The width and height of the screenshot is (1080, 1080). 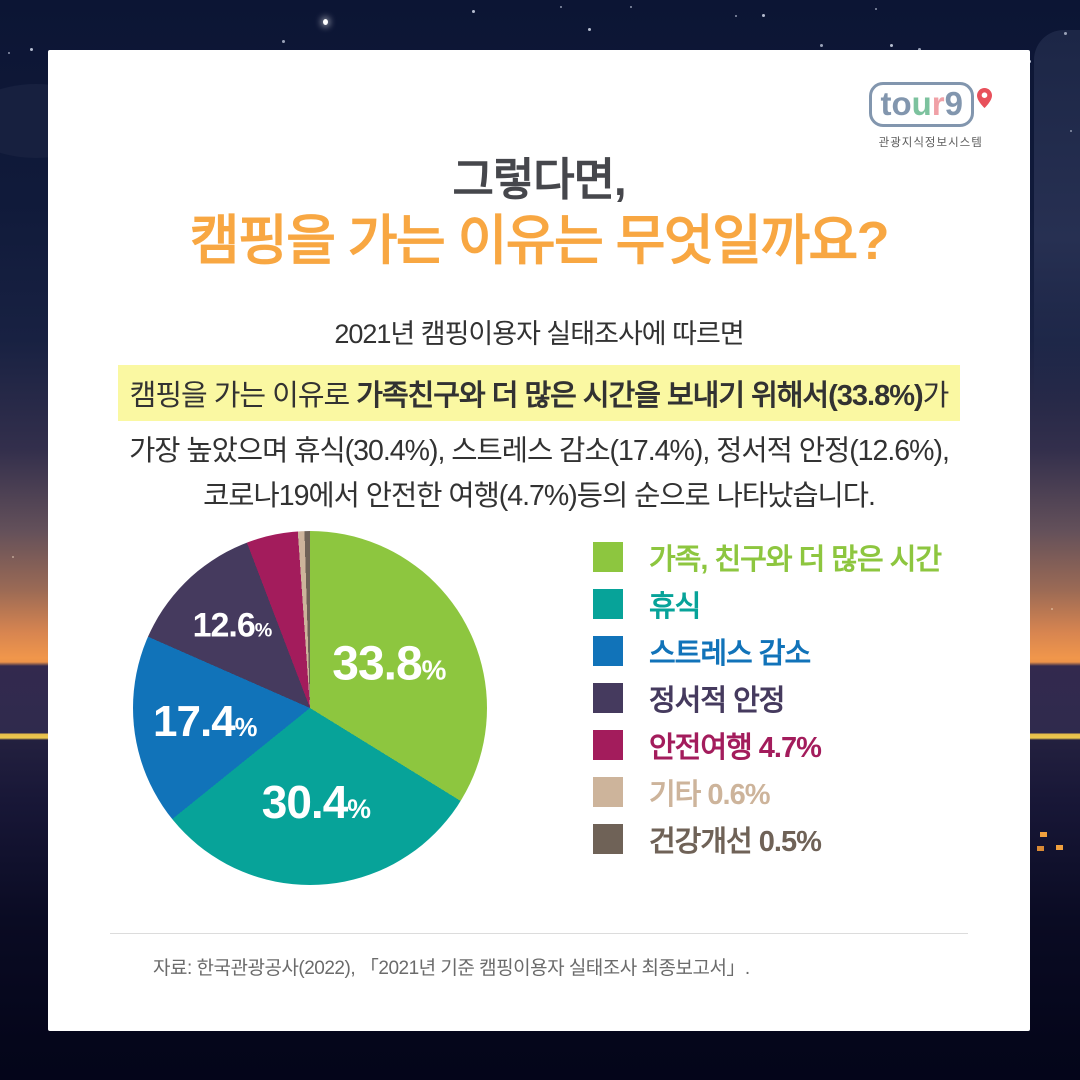 I want to click on legend-label: 가족, 친구와 더 많은 시간, so click(x=795, y=560).